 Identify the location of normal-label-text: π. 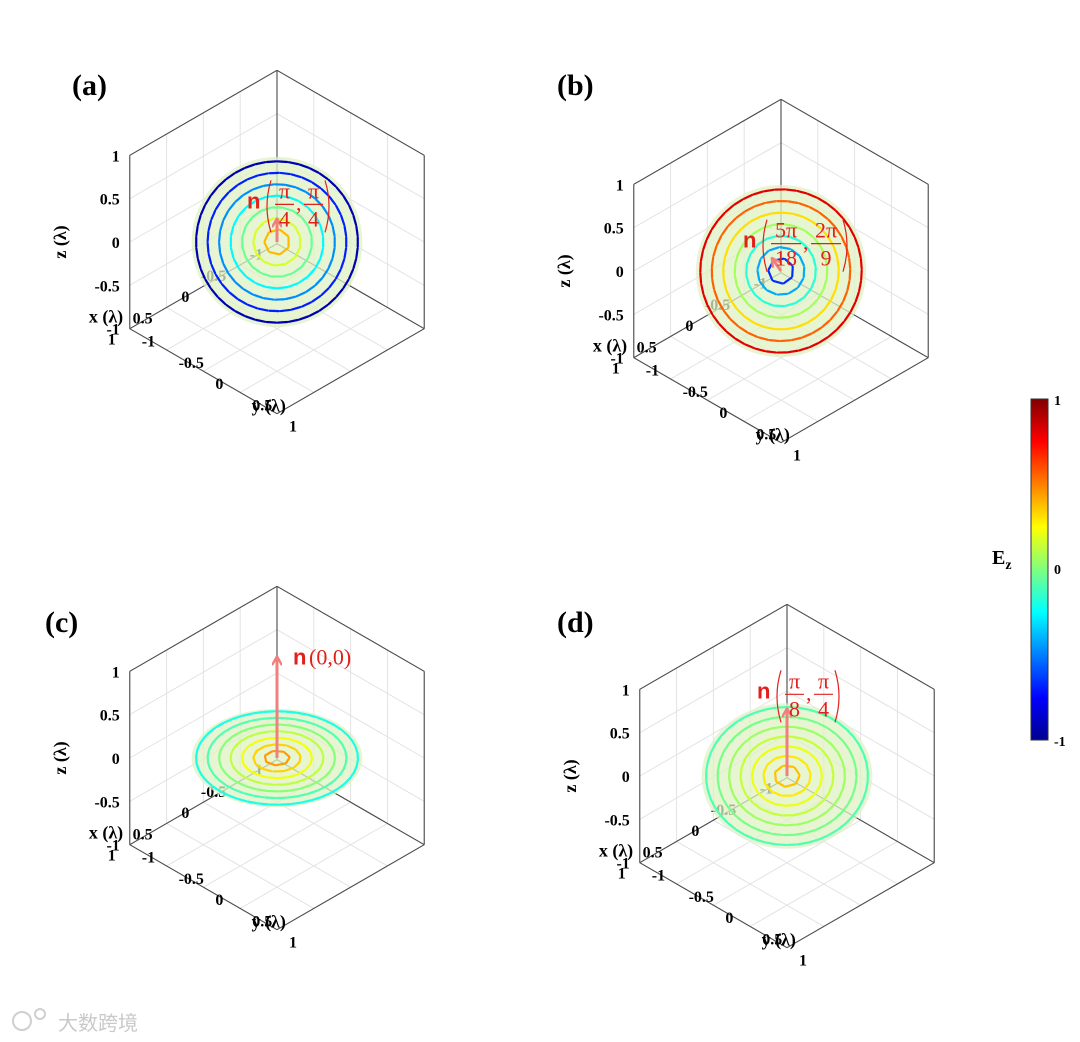
(794, 680).